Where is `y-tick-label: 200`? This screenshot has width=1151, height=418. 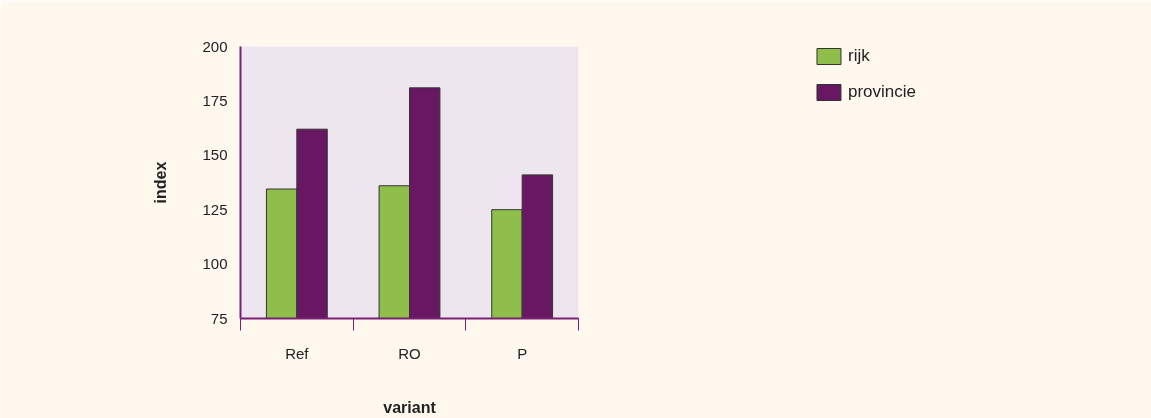 y-tick-label: 200 is located at coordinates (215, 46).